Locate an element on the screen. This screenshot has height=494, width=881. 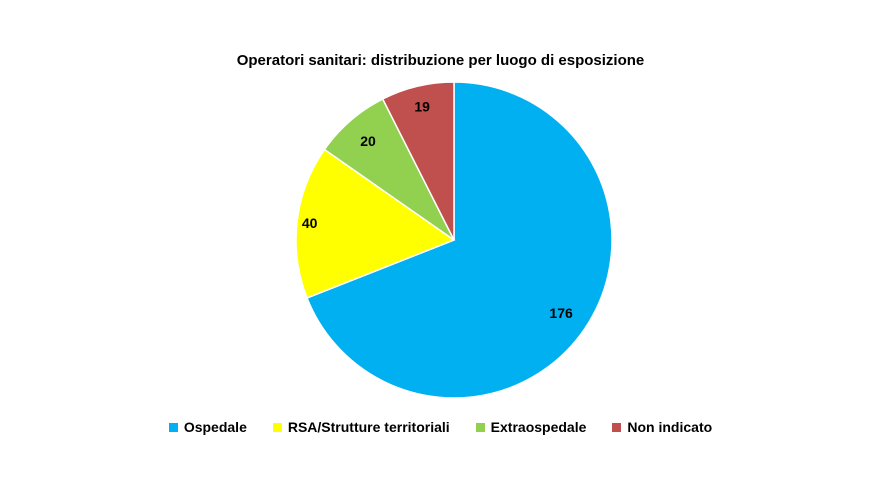
data-label-non-indicato: 19 is located at coordinates (422, 106).